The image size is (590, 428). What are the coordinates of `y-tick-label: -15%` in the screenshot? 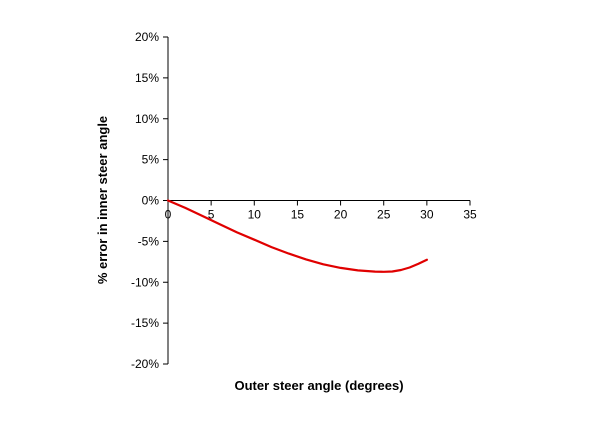 It's located at (145, 323).